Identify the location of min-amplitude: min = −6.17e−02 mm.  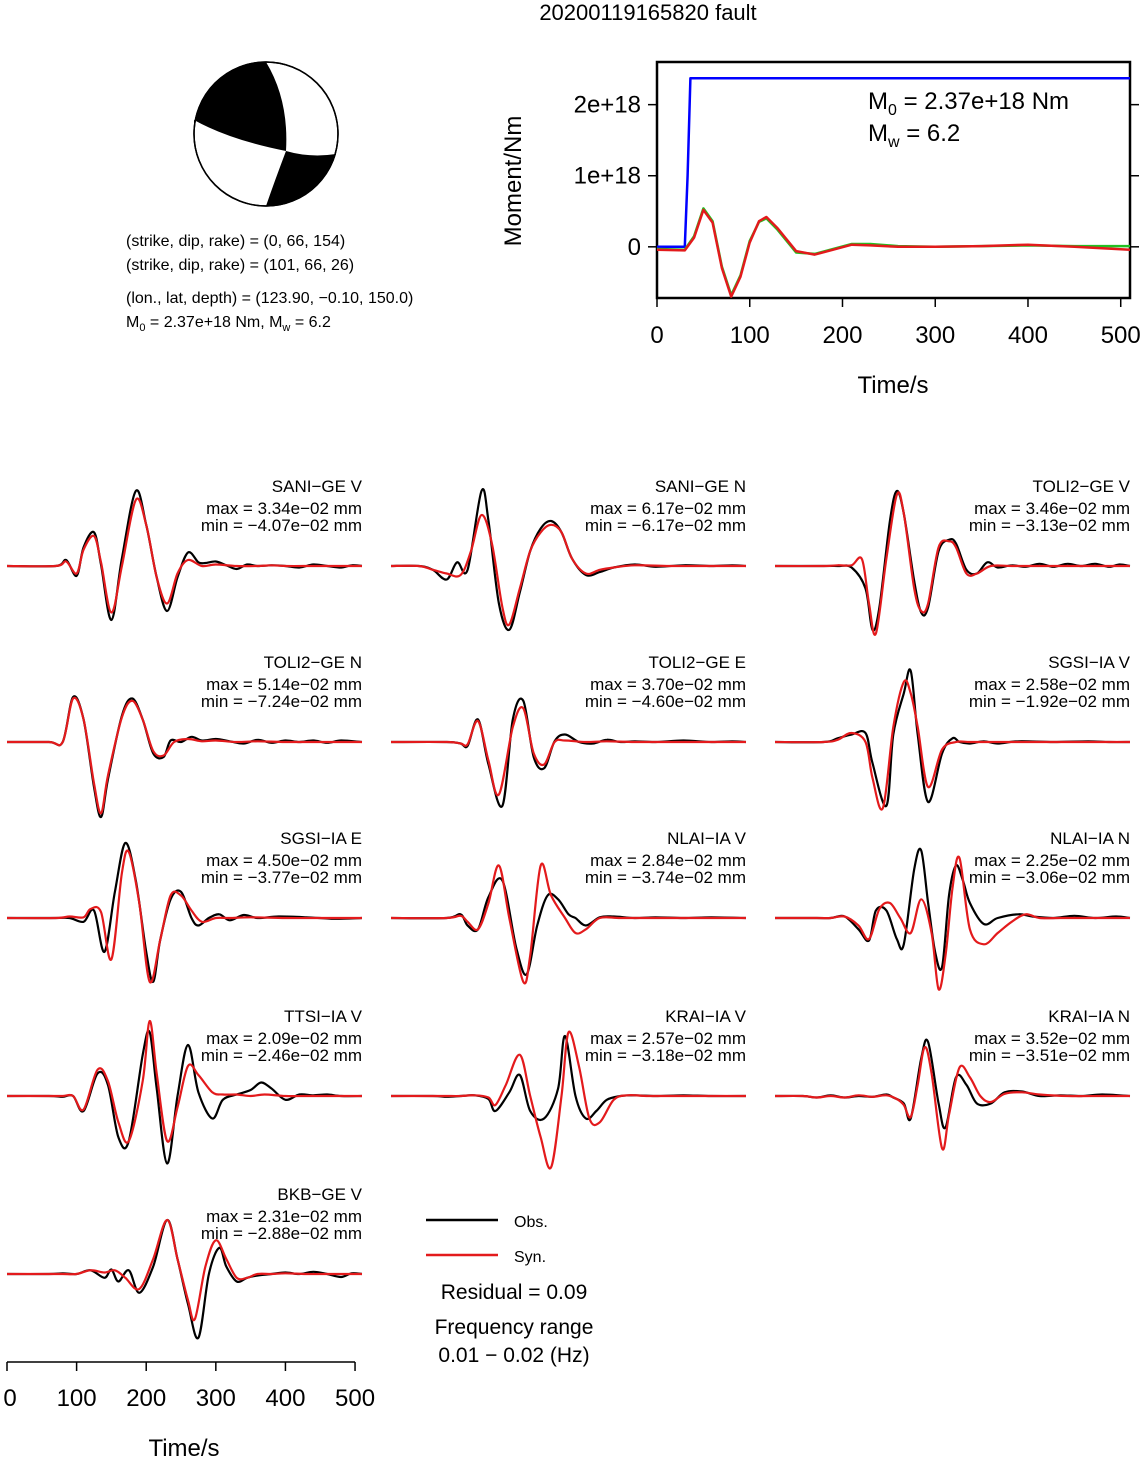
(665, 525).